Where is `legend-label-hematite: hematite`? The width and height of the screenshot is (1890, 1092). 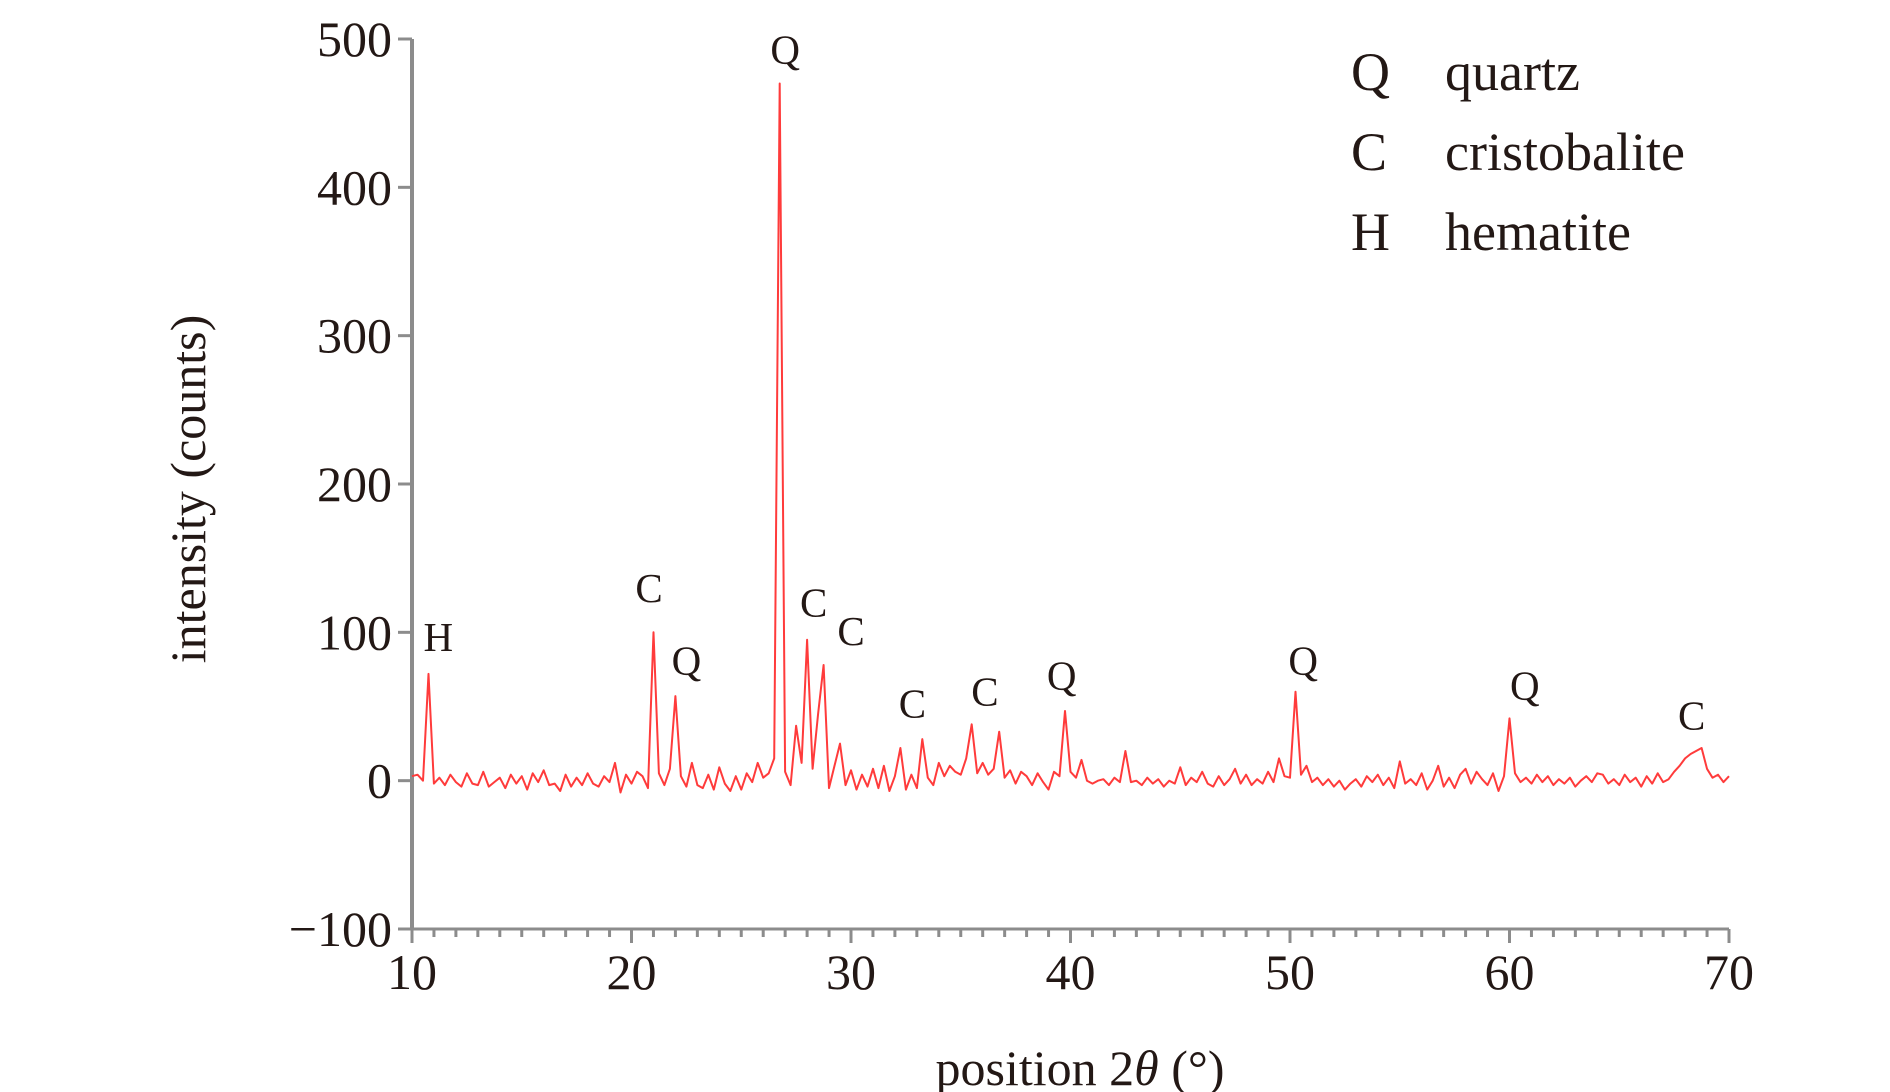 legend-label-hematite: hematite is located at coordinates (1538, 232).